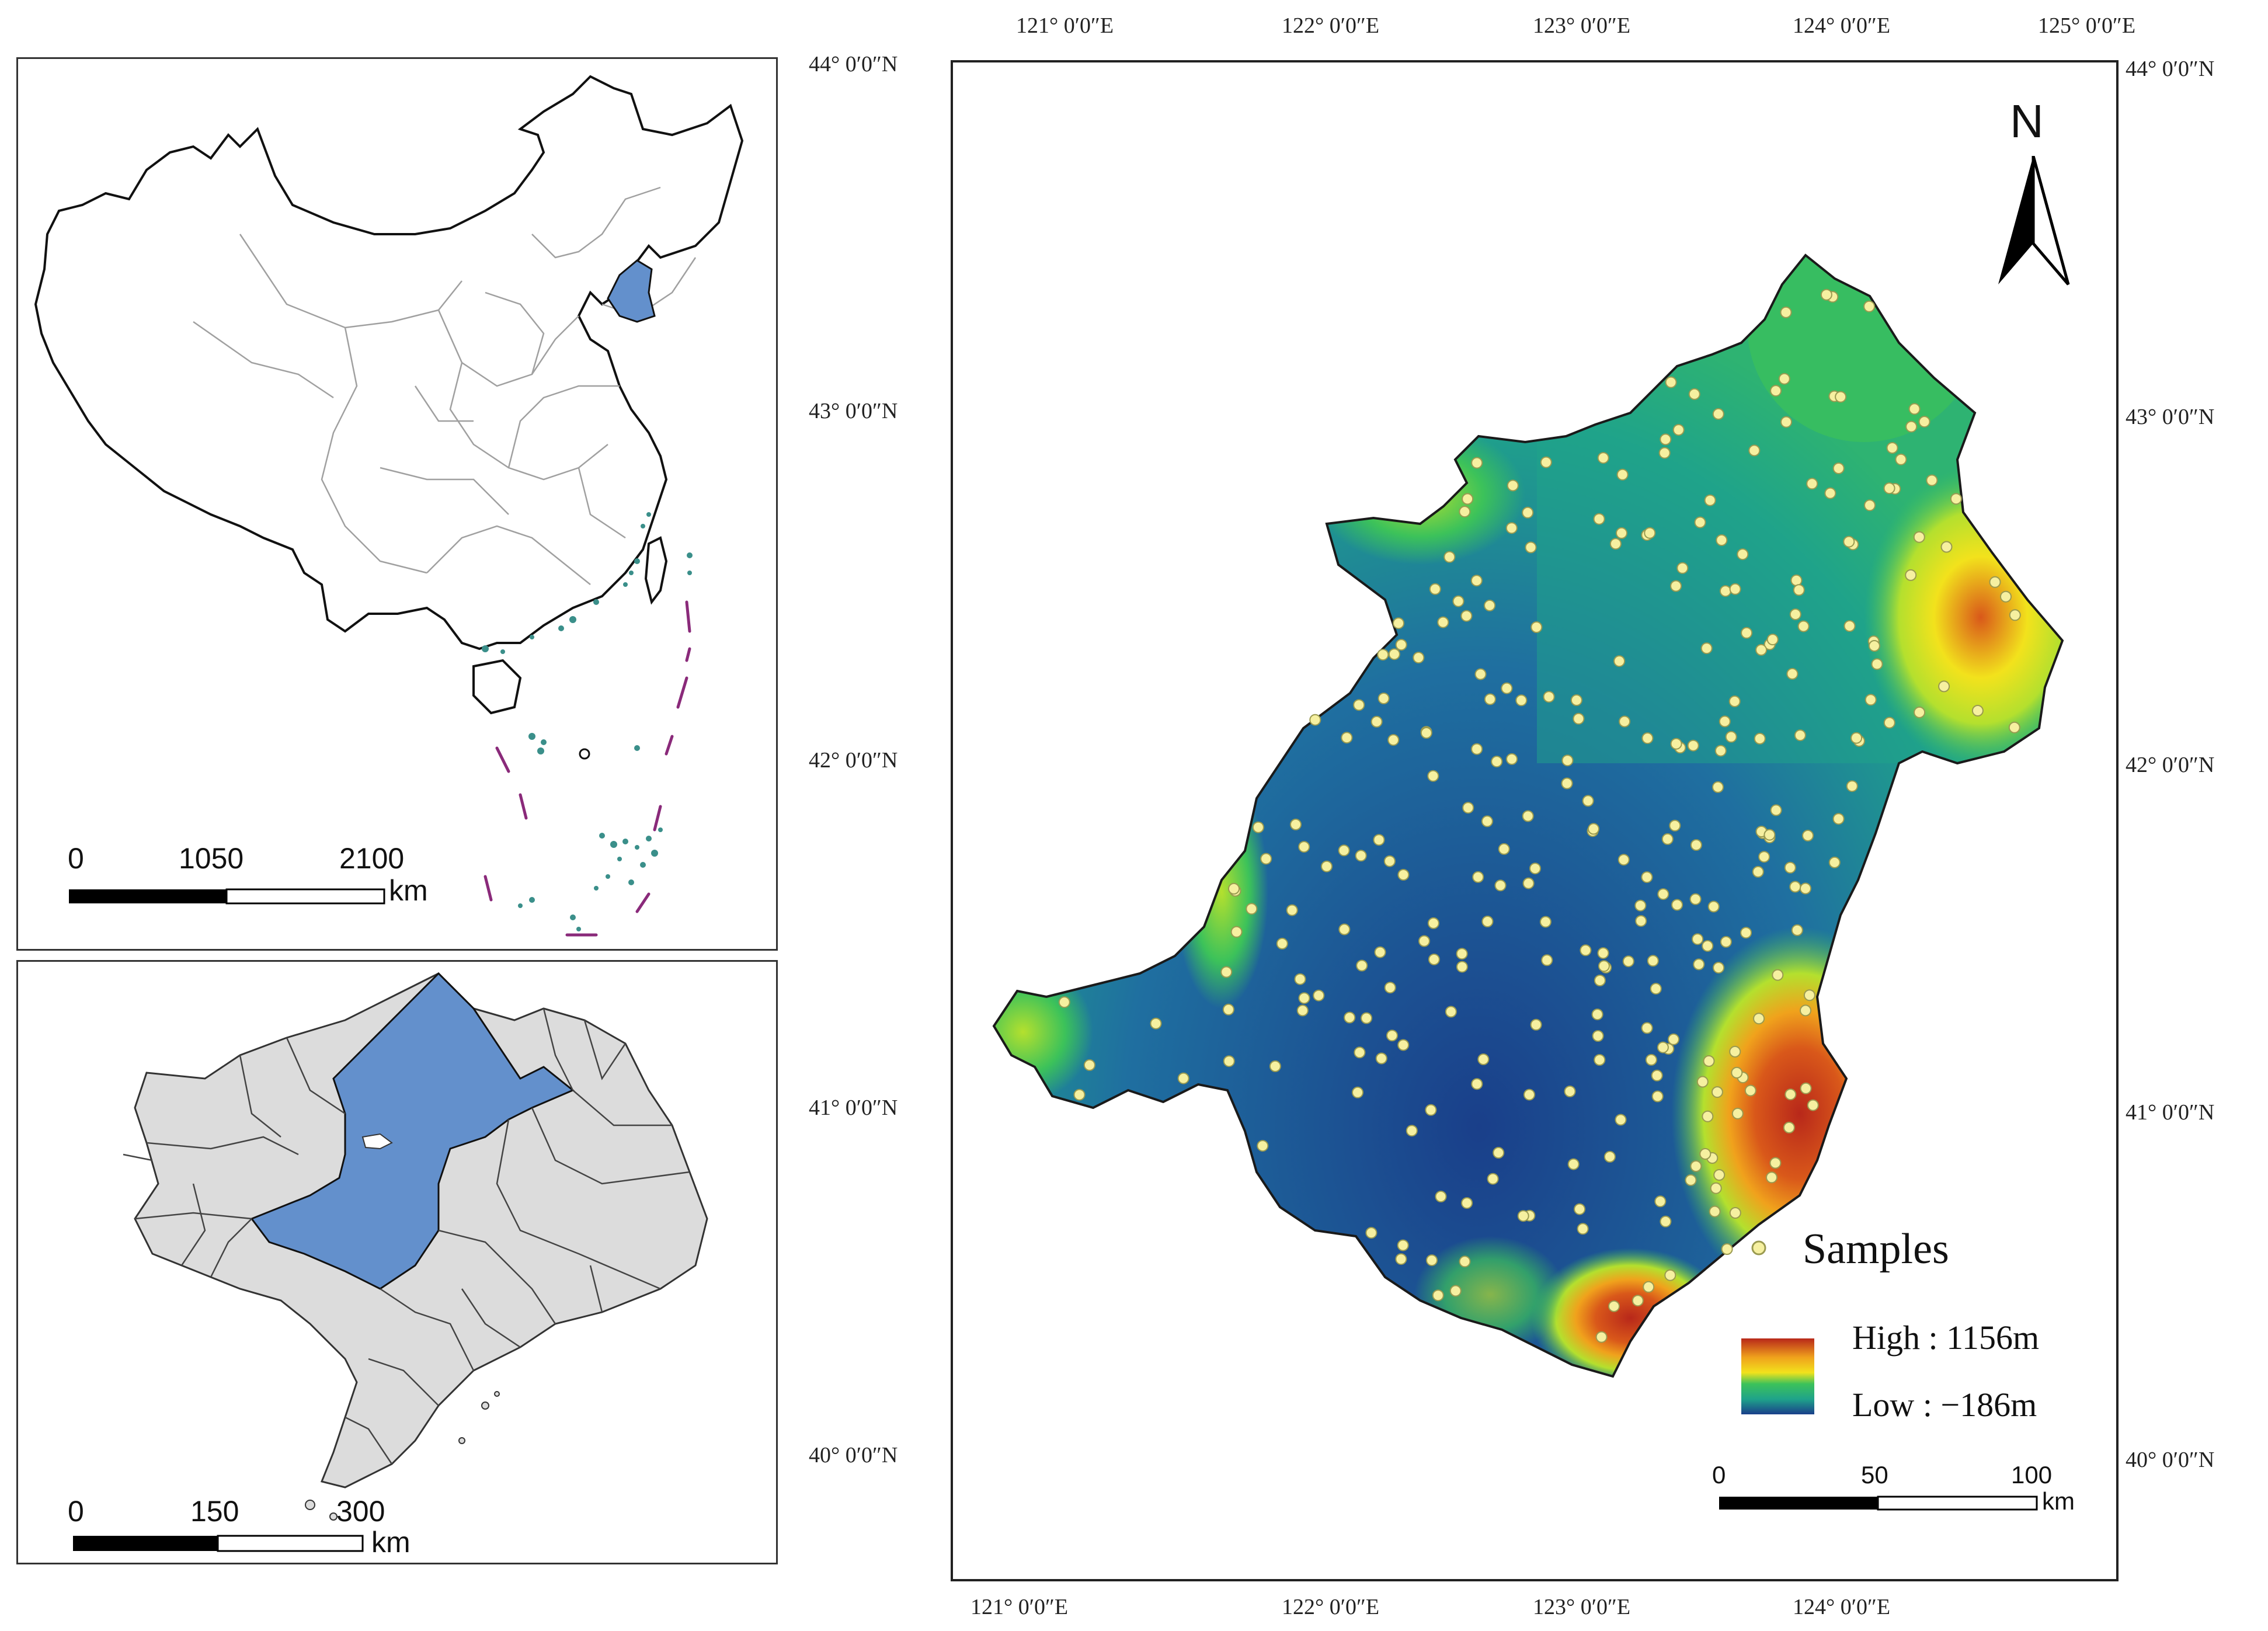 This screenshot has width=2268, height=1631. Describe the element at coordinates (853, 411) in the screenshot. I see `left-lat-label: 43° 0′0″N` at that location.